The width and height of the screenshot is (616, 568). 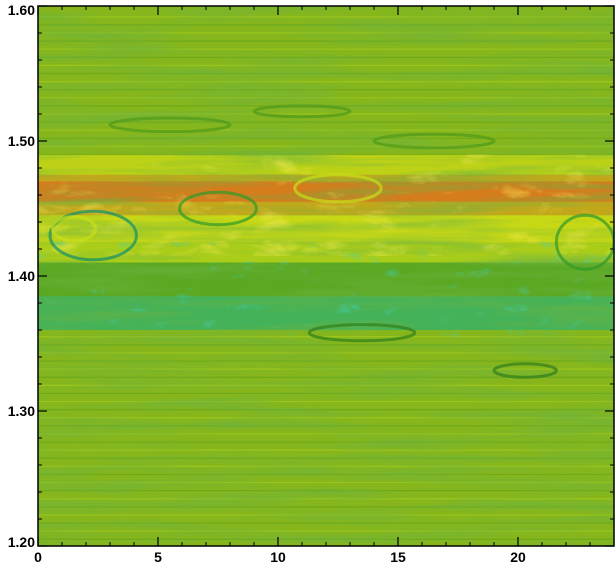 What do you see at coordinates (518, 557) in the screenshot?
I see `x-tick-label: 20` at bounding box center [518, 557].